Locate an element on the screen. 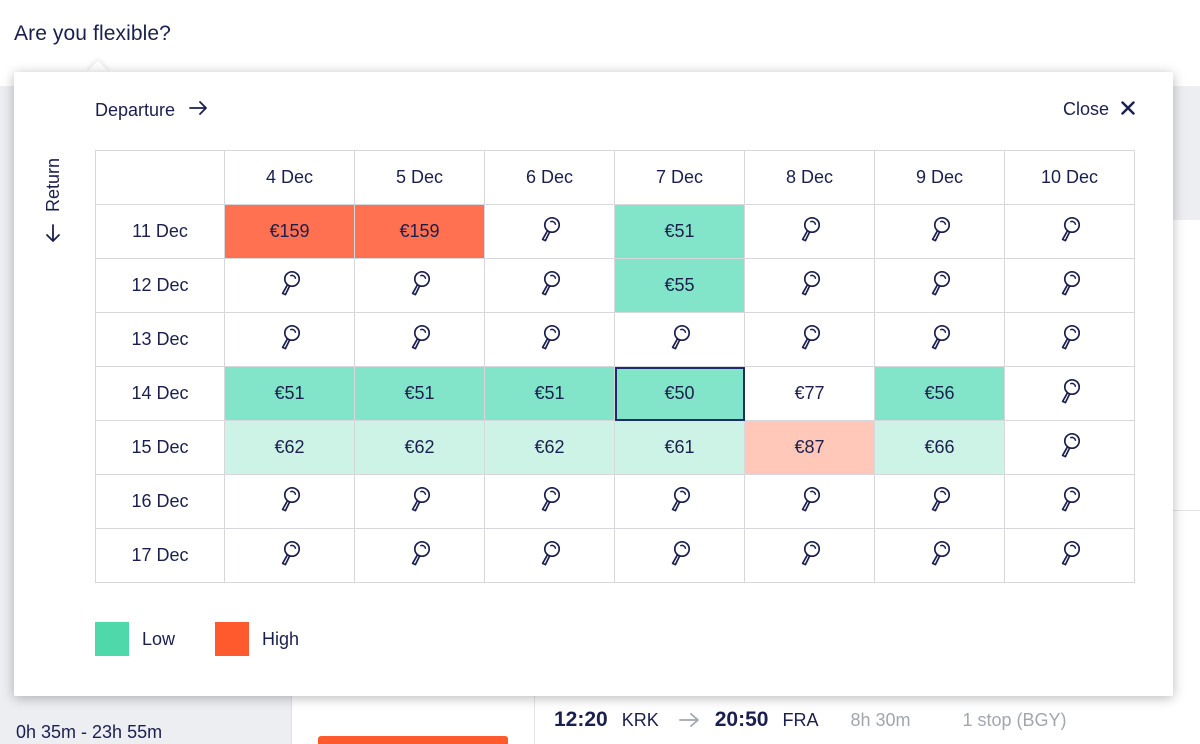  price-cell: €55 is located at coordinates (679, 285).